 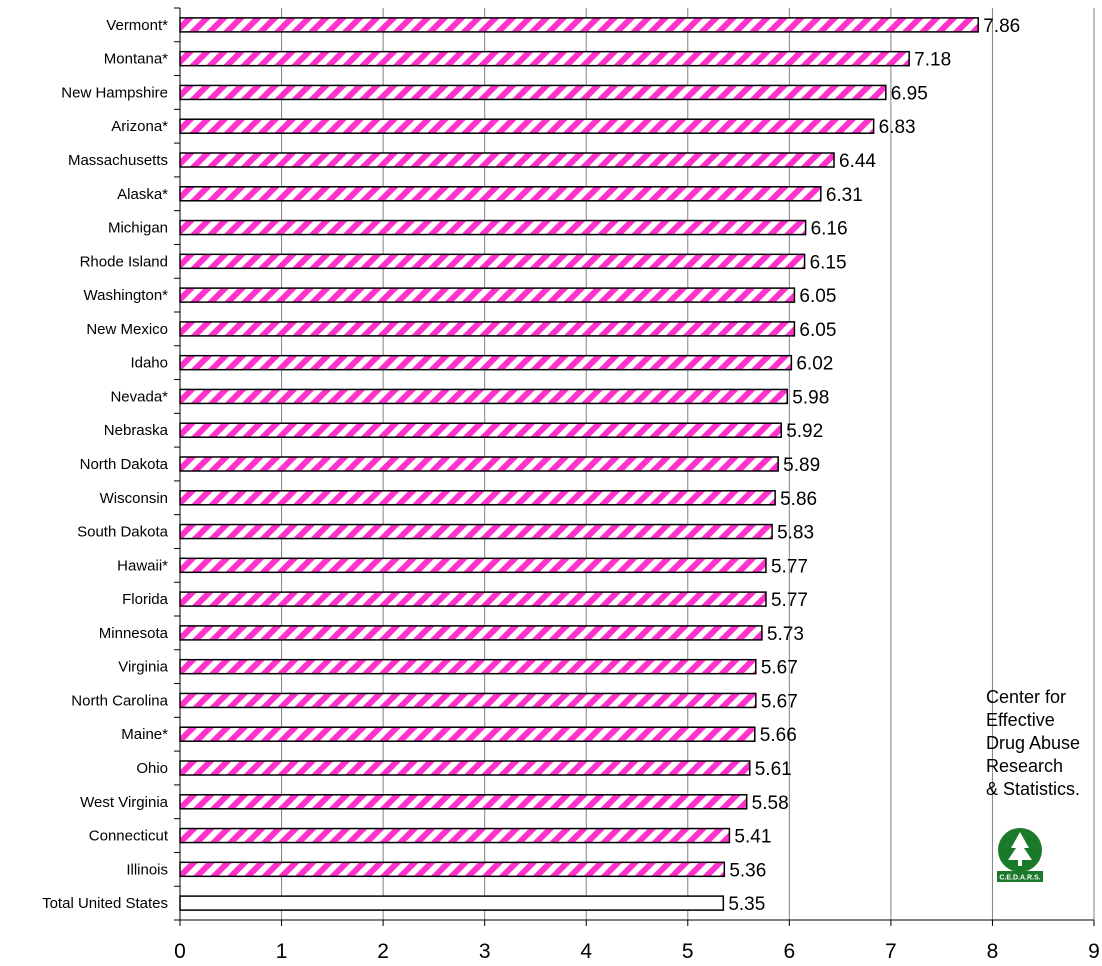 I want to click on data-label: 5.66, so click(x=778, y=735).